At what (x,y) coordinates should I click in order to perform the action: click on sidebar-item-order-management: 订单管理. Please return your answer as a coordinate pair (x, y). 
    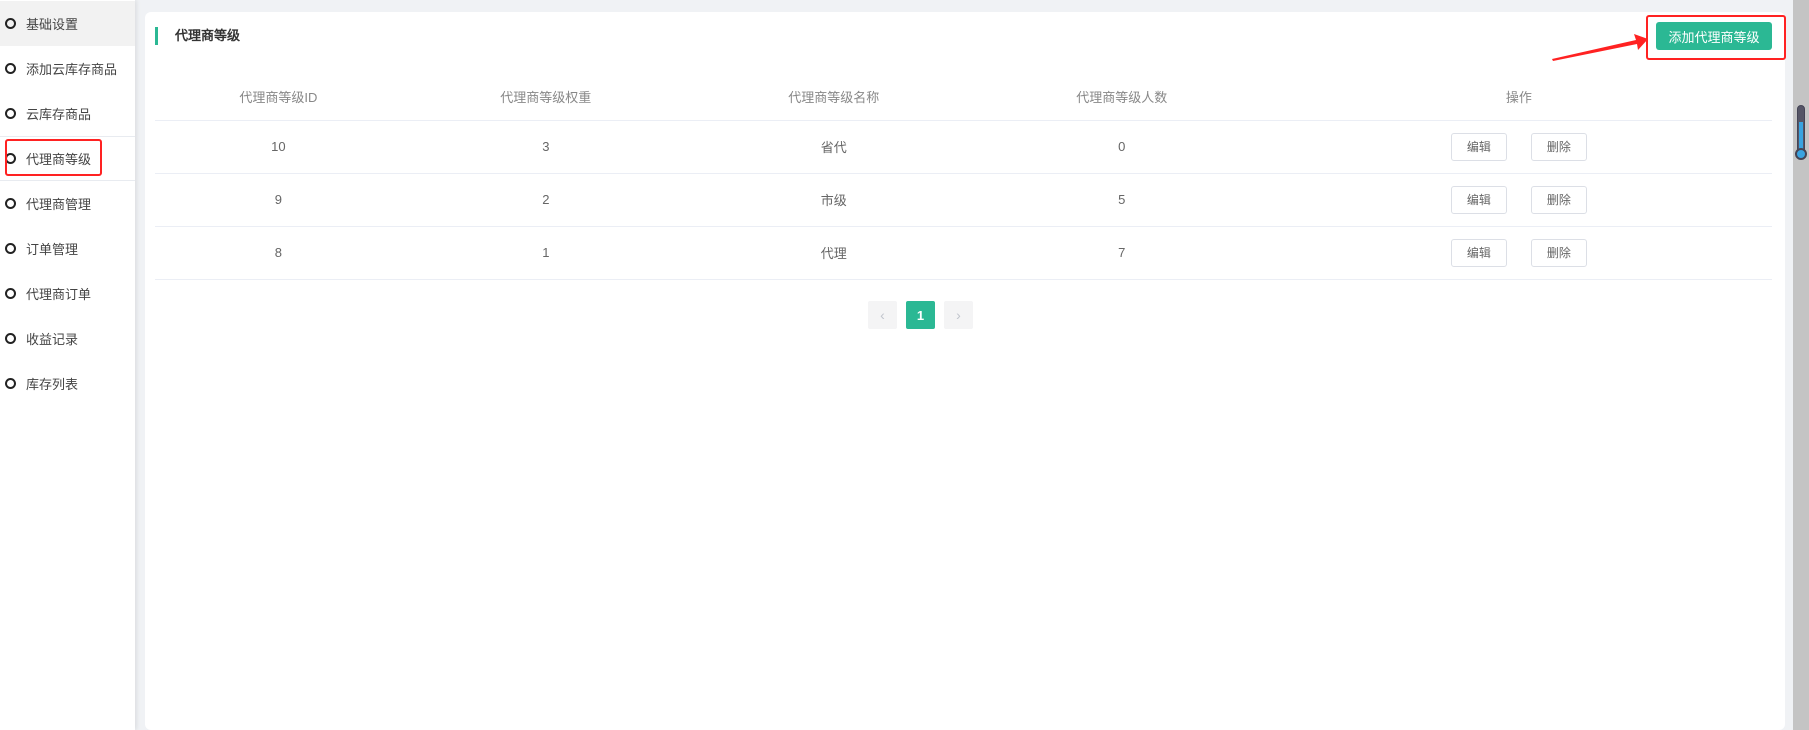
    Looking at the image, I should click on (67, 248).